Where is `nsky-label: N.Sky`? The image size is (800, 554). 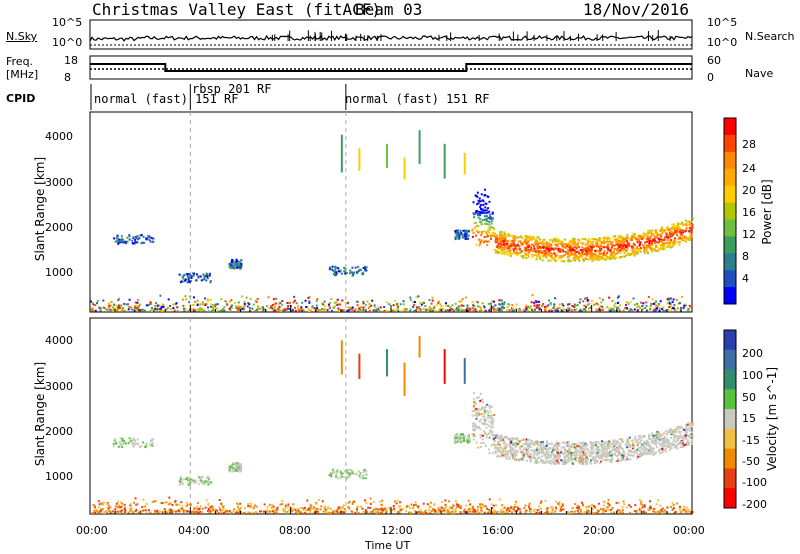 nsky-label: N.Sky is located at coordinates (22, 36).